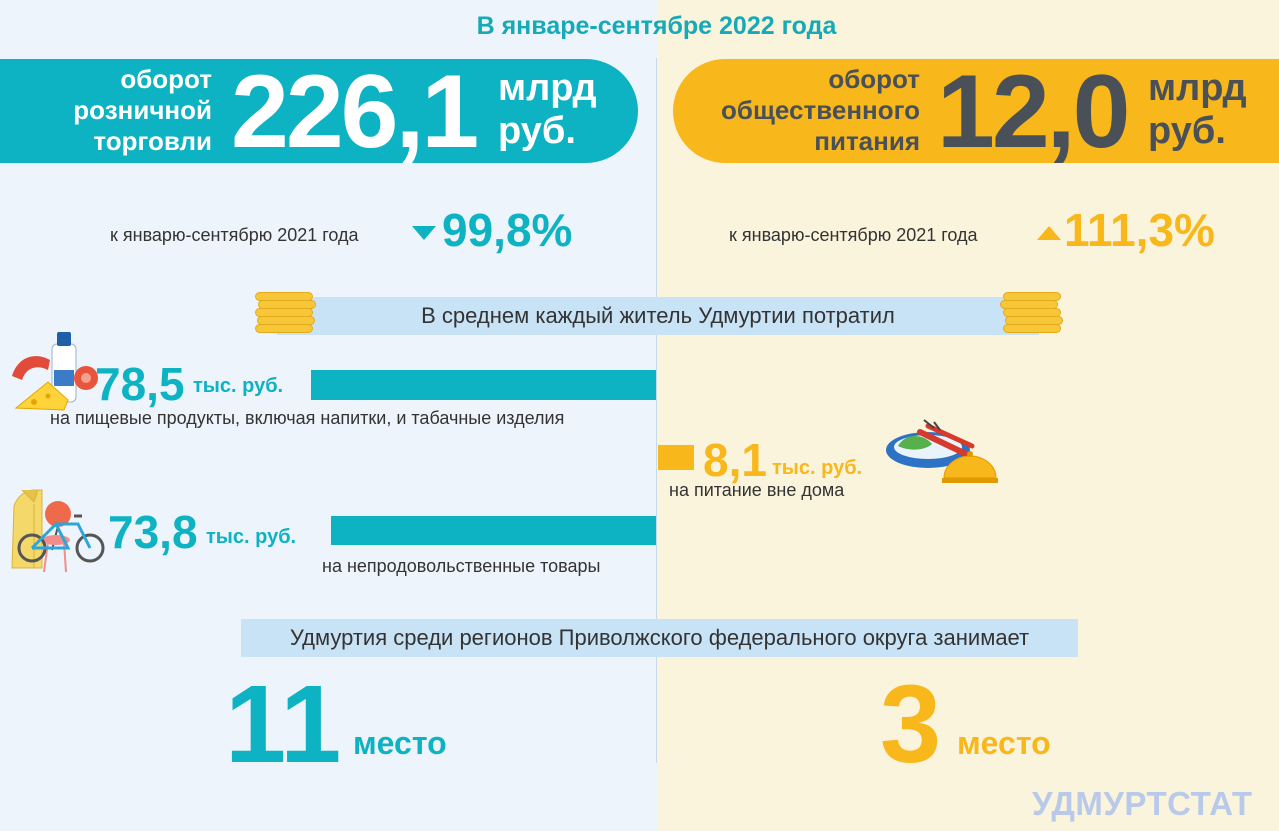 The height and width of the screenshot is (831, 1279). What do you see at coordinates (238, 386) in the screenshot?
I see `food-spending-unit: тыс. руб.` at bounding box center [238, 386].